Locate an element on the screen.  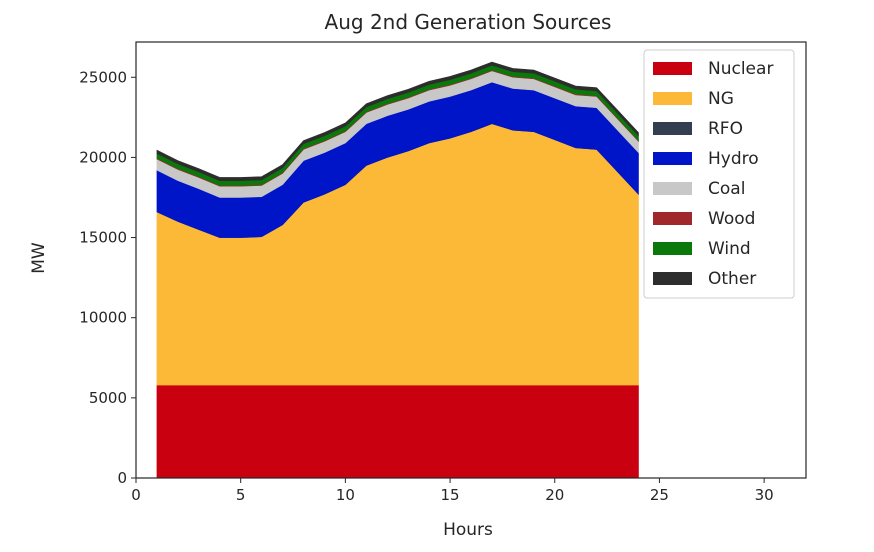
legend: Nuclear NG RFO Hydro Coal Wood Wind Other is located at coordinates (719, 174).